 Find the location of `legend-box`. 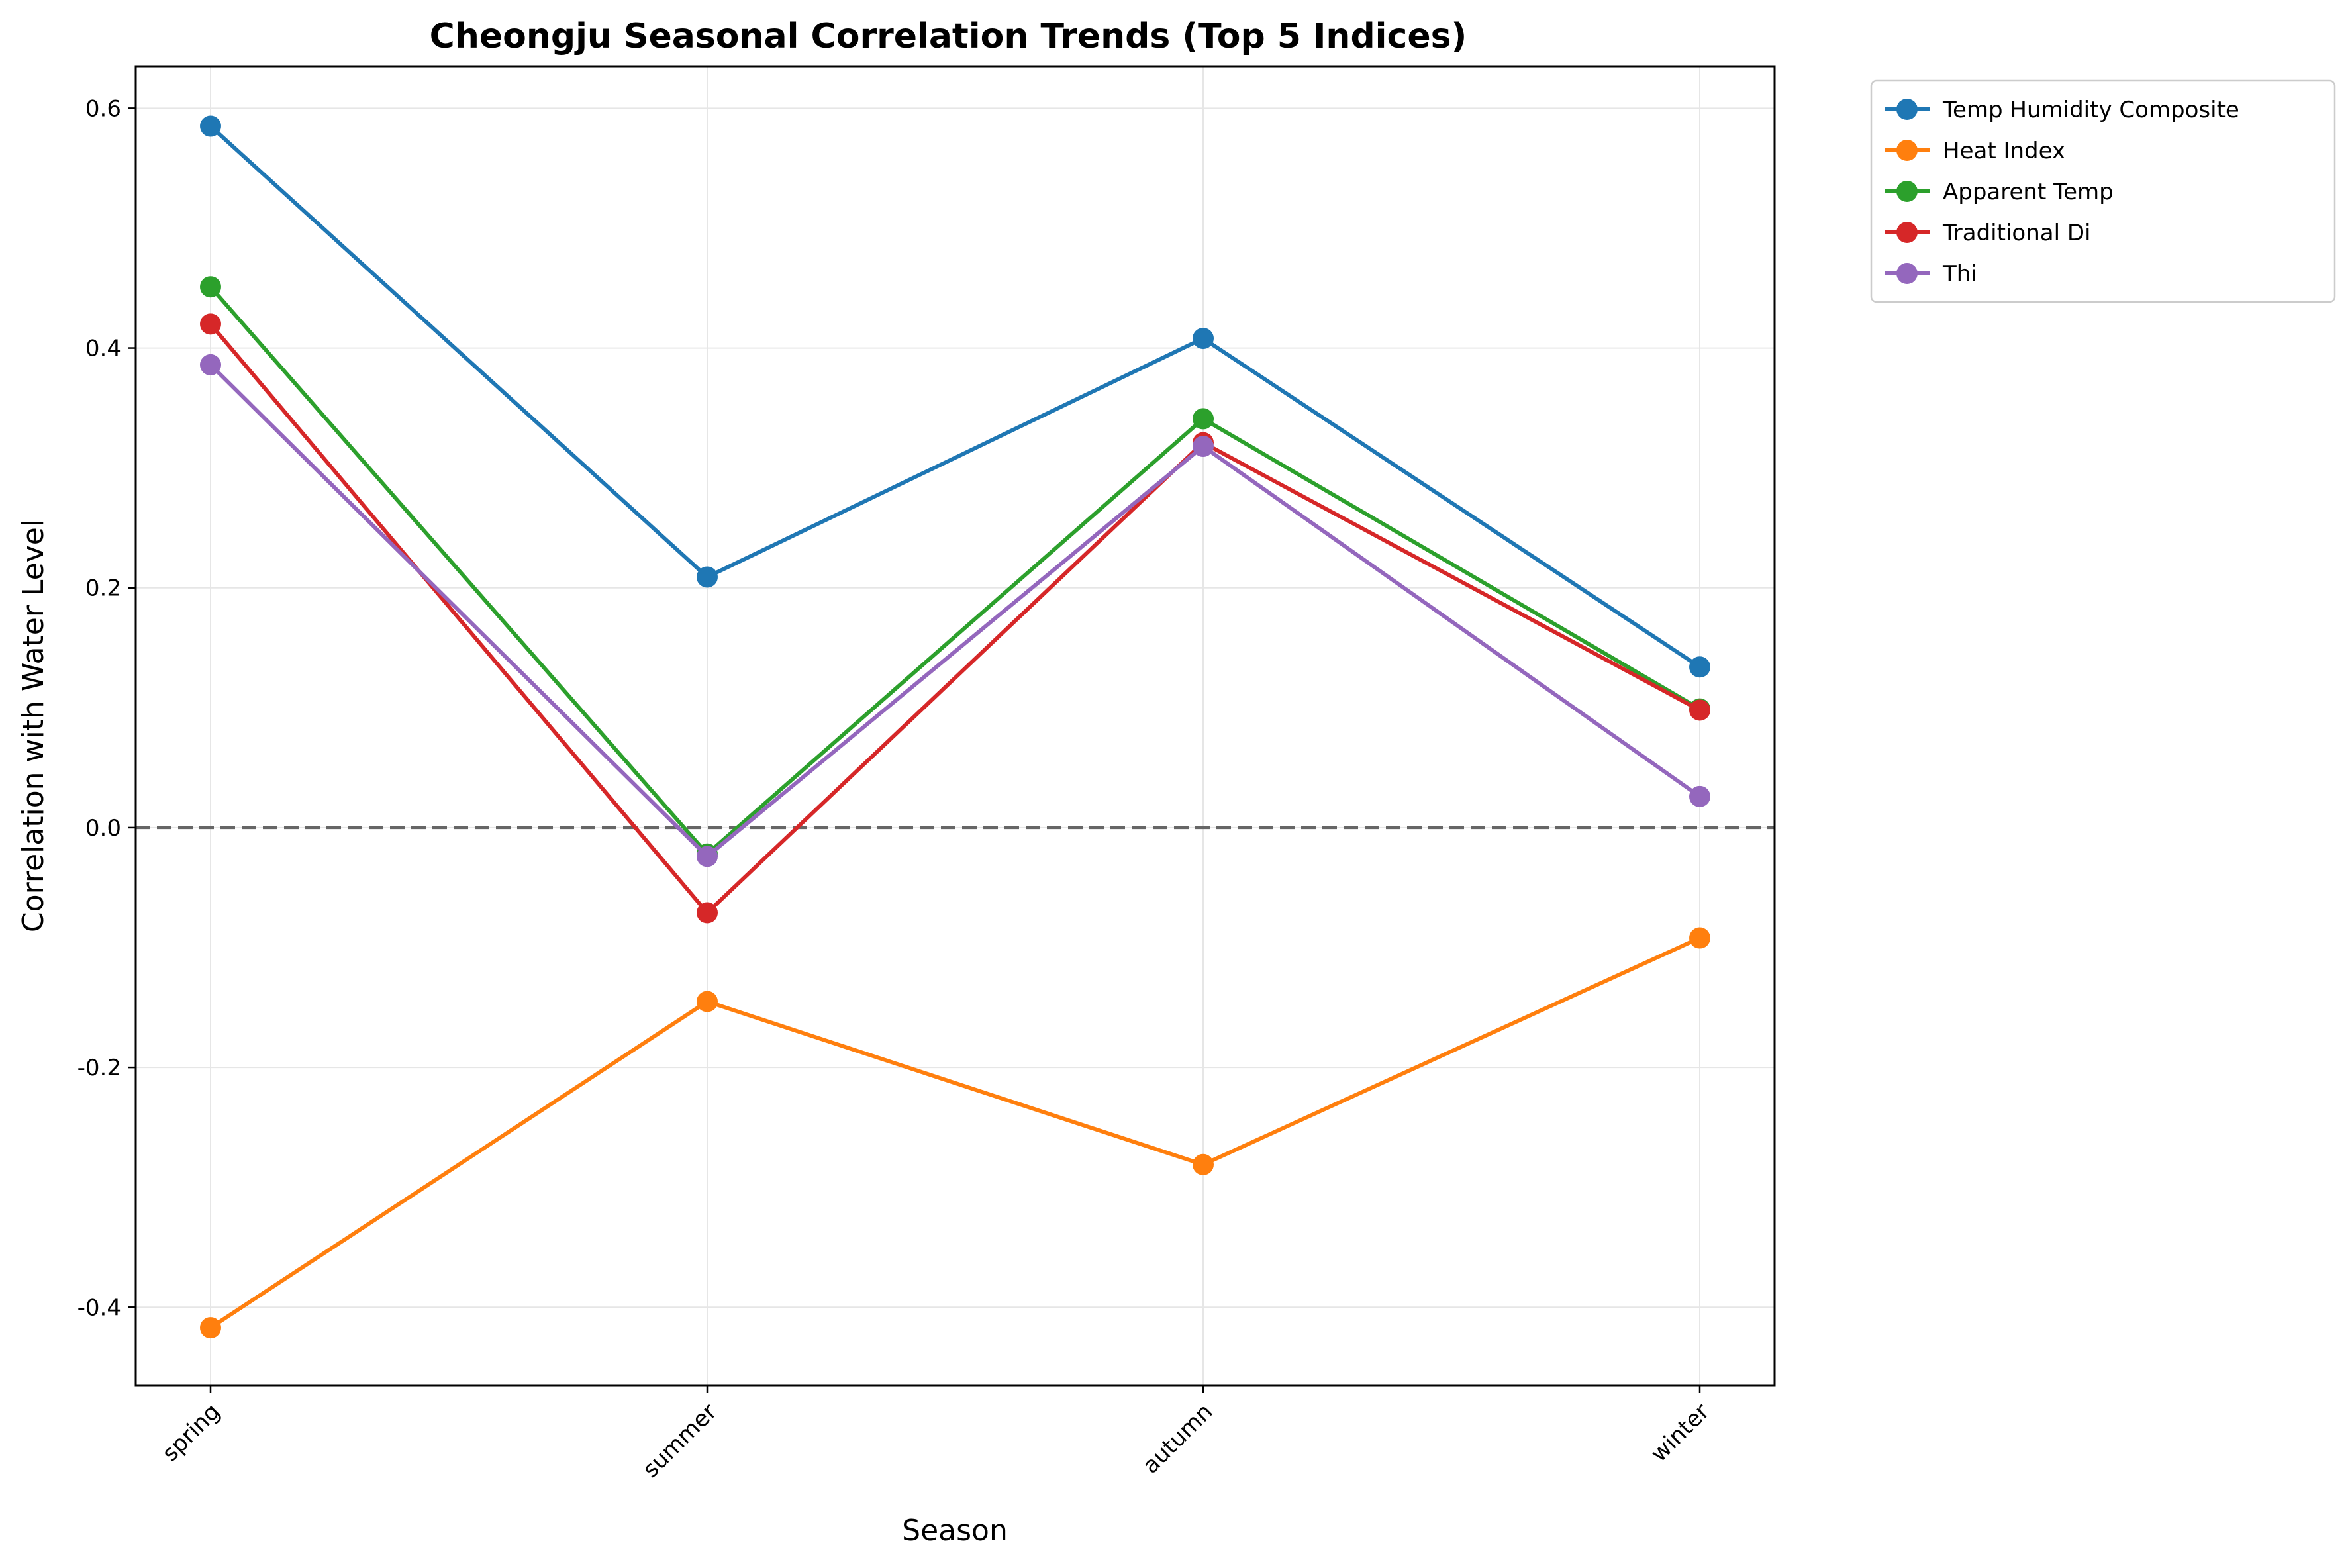

legend-box is located at coordinates (2103, 191).